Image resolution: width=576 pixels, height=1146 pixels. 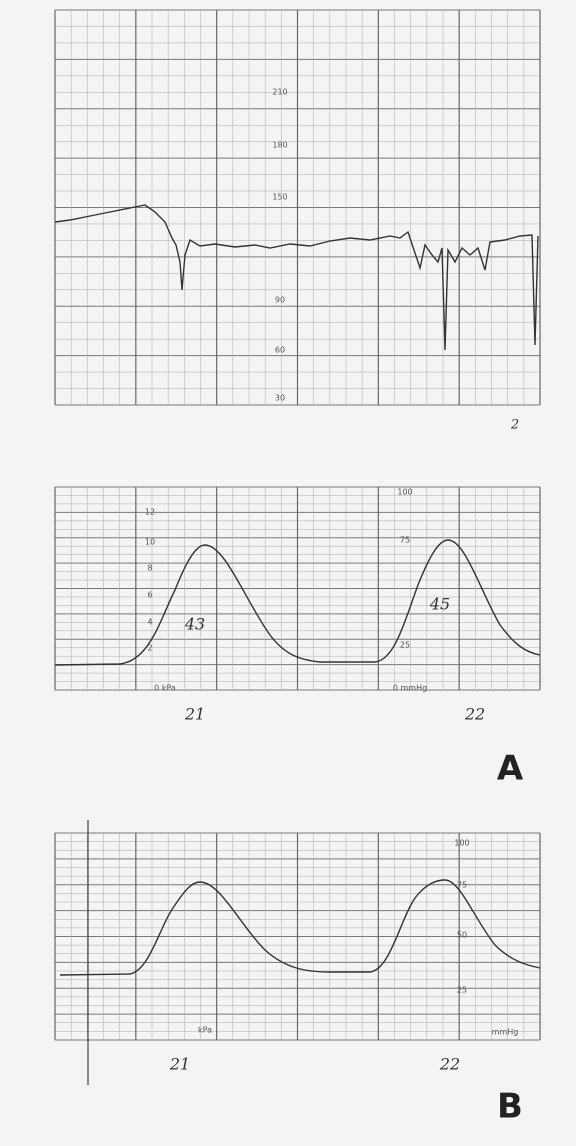 I want to click on scale-label: 30, so click(x=280, y=398).